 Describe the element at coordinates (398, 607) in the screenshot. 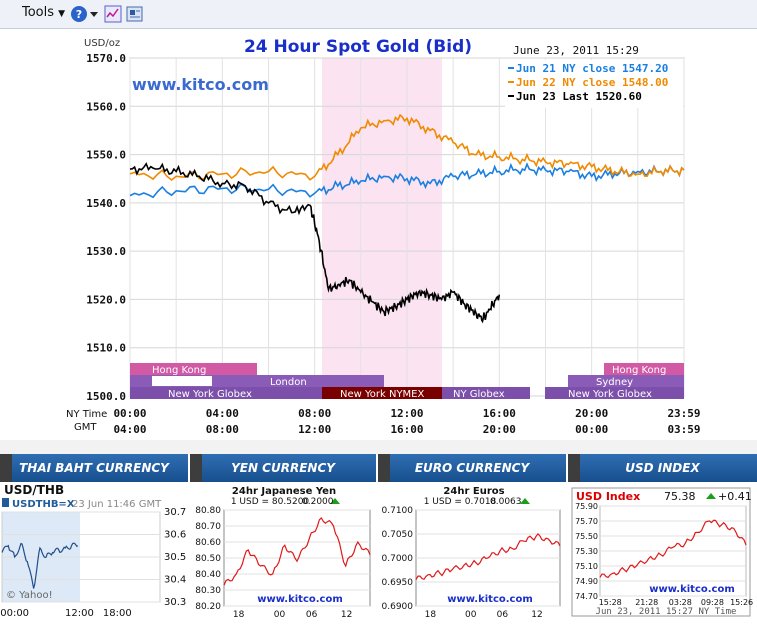

I see `y-tick-label: 0.6900` at that location.